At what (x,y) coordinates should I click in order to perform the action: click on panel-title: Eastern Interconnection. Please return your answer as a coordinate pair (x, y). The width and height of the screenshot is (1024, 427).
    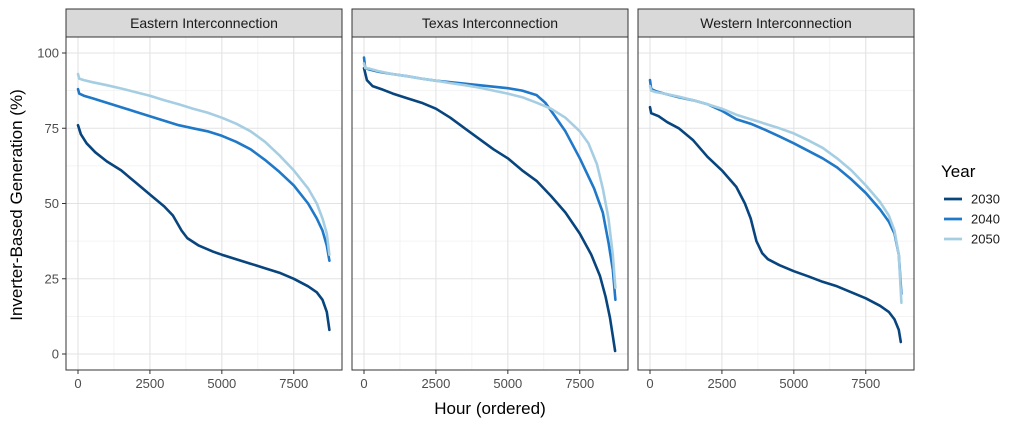
    Looking at the image, I should click on (204, 23).